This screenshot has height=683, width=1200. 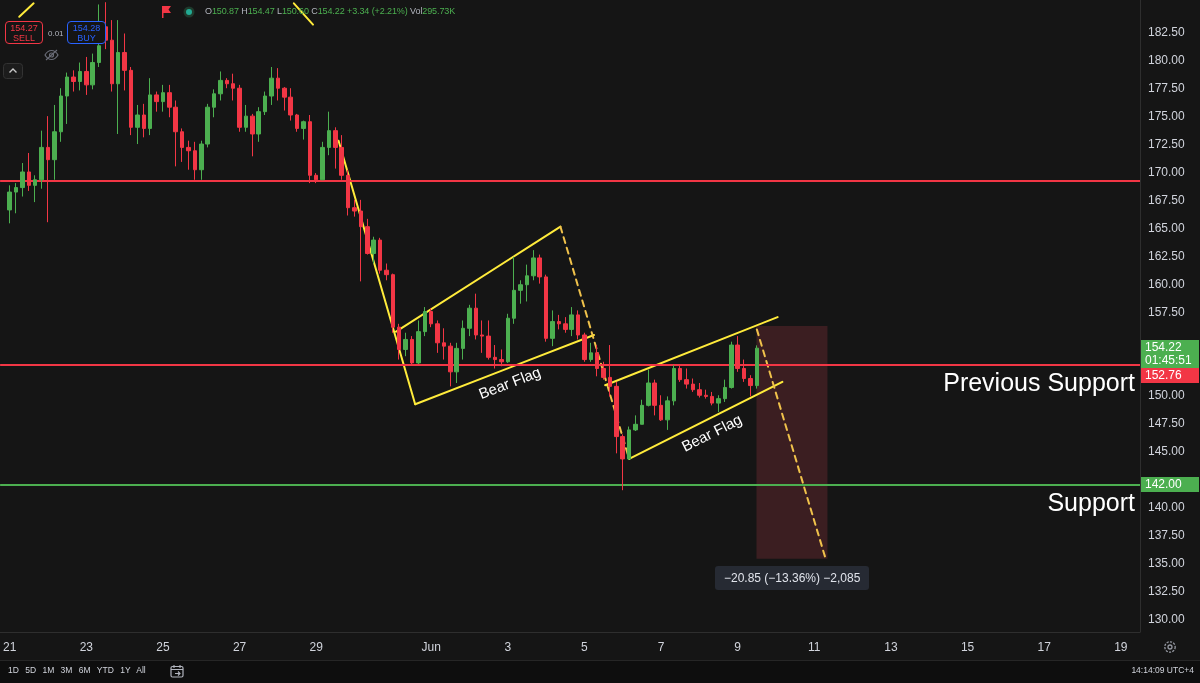 I want to click on y-tick-label: 175.00, so click(x=1167, y=116).